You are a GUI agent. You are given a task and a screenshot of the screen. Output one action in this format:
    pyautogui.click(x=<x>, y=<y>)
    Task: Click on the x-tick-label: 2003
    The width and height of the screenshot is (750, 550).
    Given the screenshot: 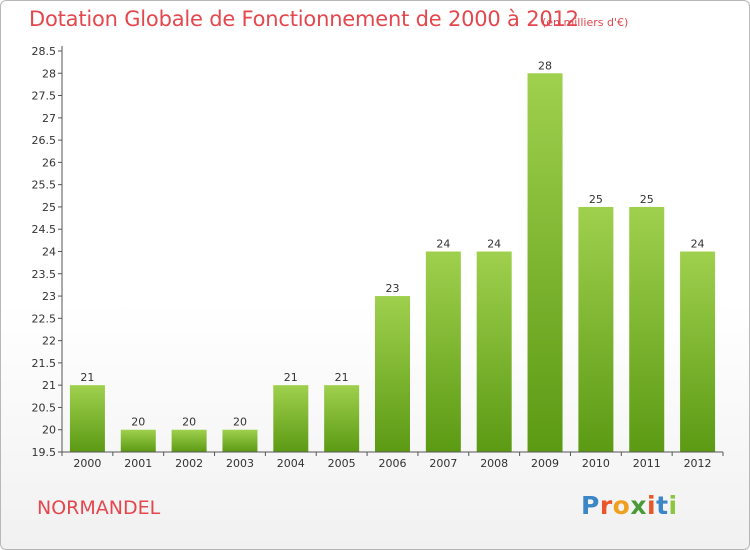 What is the action you would take?
    pyautogui.click(x=240, y=463)
    